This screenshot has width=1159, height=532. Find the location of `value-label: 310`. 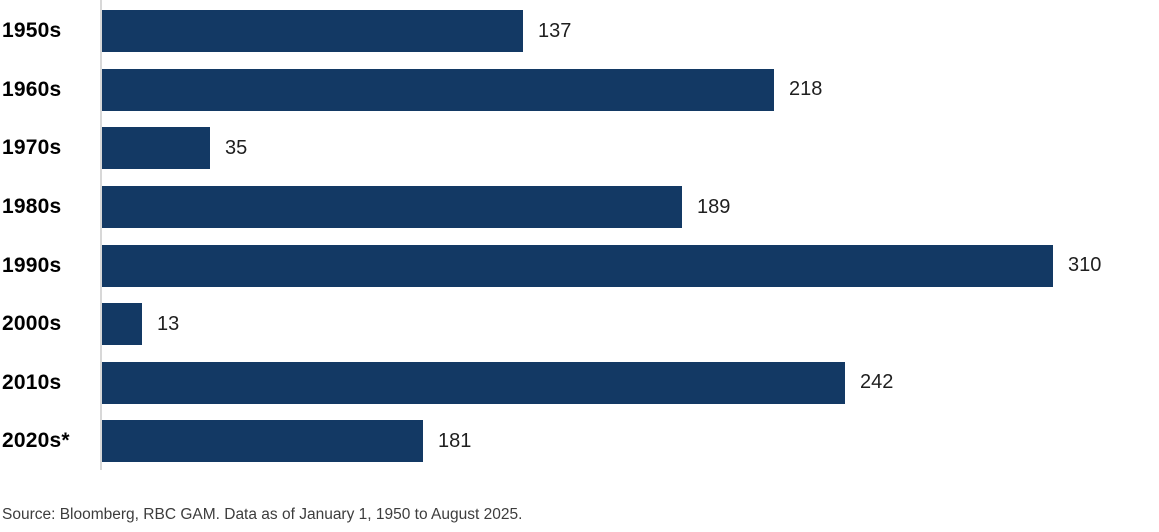

value-label: 310 is located at coordinates (1085, 265).